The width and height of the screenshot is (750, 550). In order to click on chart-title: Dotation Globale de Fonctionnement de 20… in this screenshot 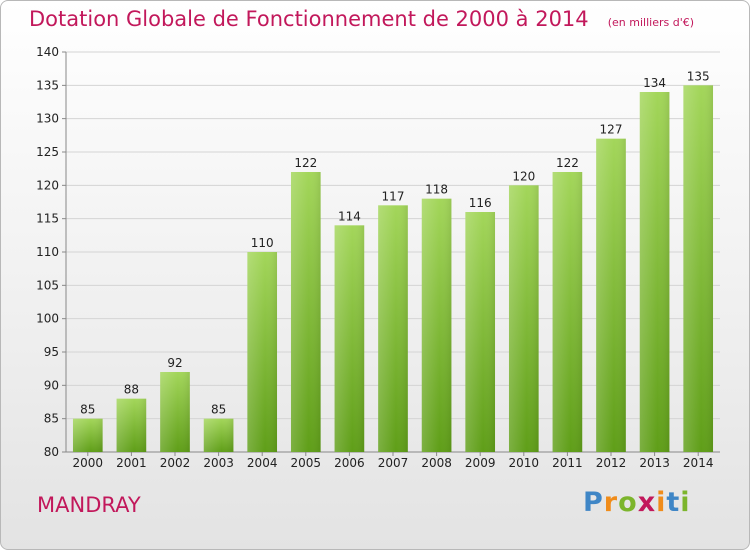, I will do `click(309, 19)`.